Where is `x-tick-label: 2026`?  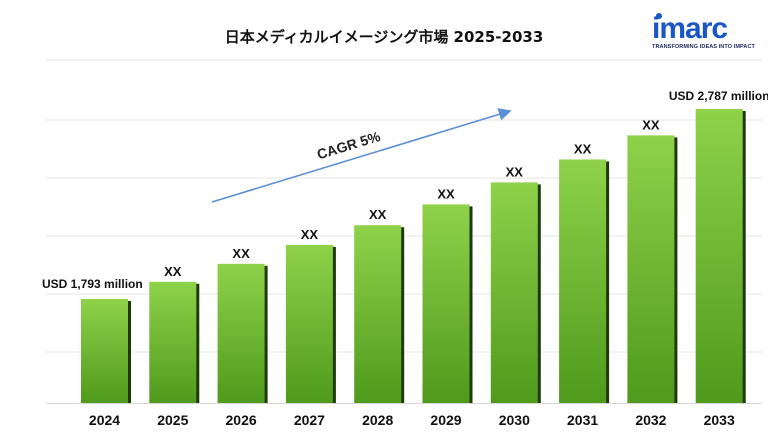 x-tick-label: 2026 is located at coordinates (241, 420).